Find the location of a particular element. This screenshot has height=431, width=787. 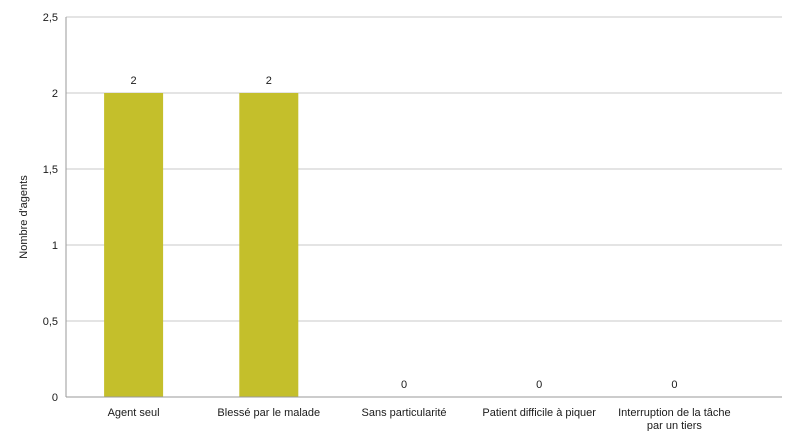

y-tick-label: 1,5 is located at coordinates (50, 170).